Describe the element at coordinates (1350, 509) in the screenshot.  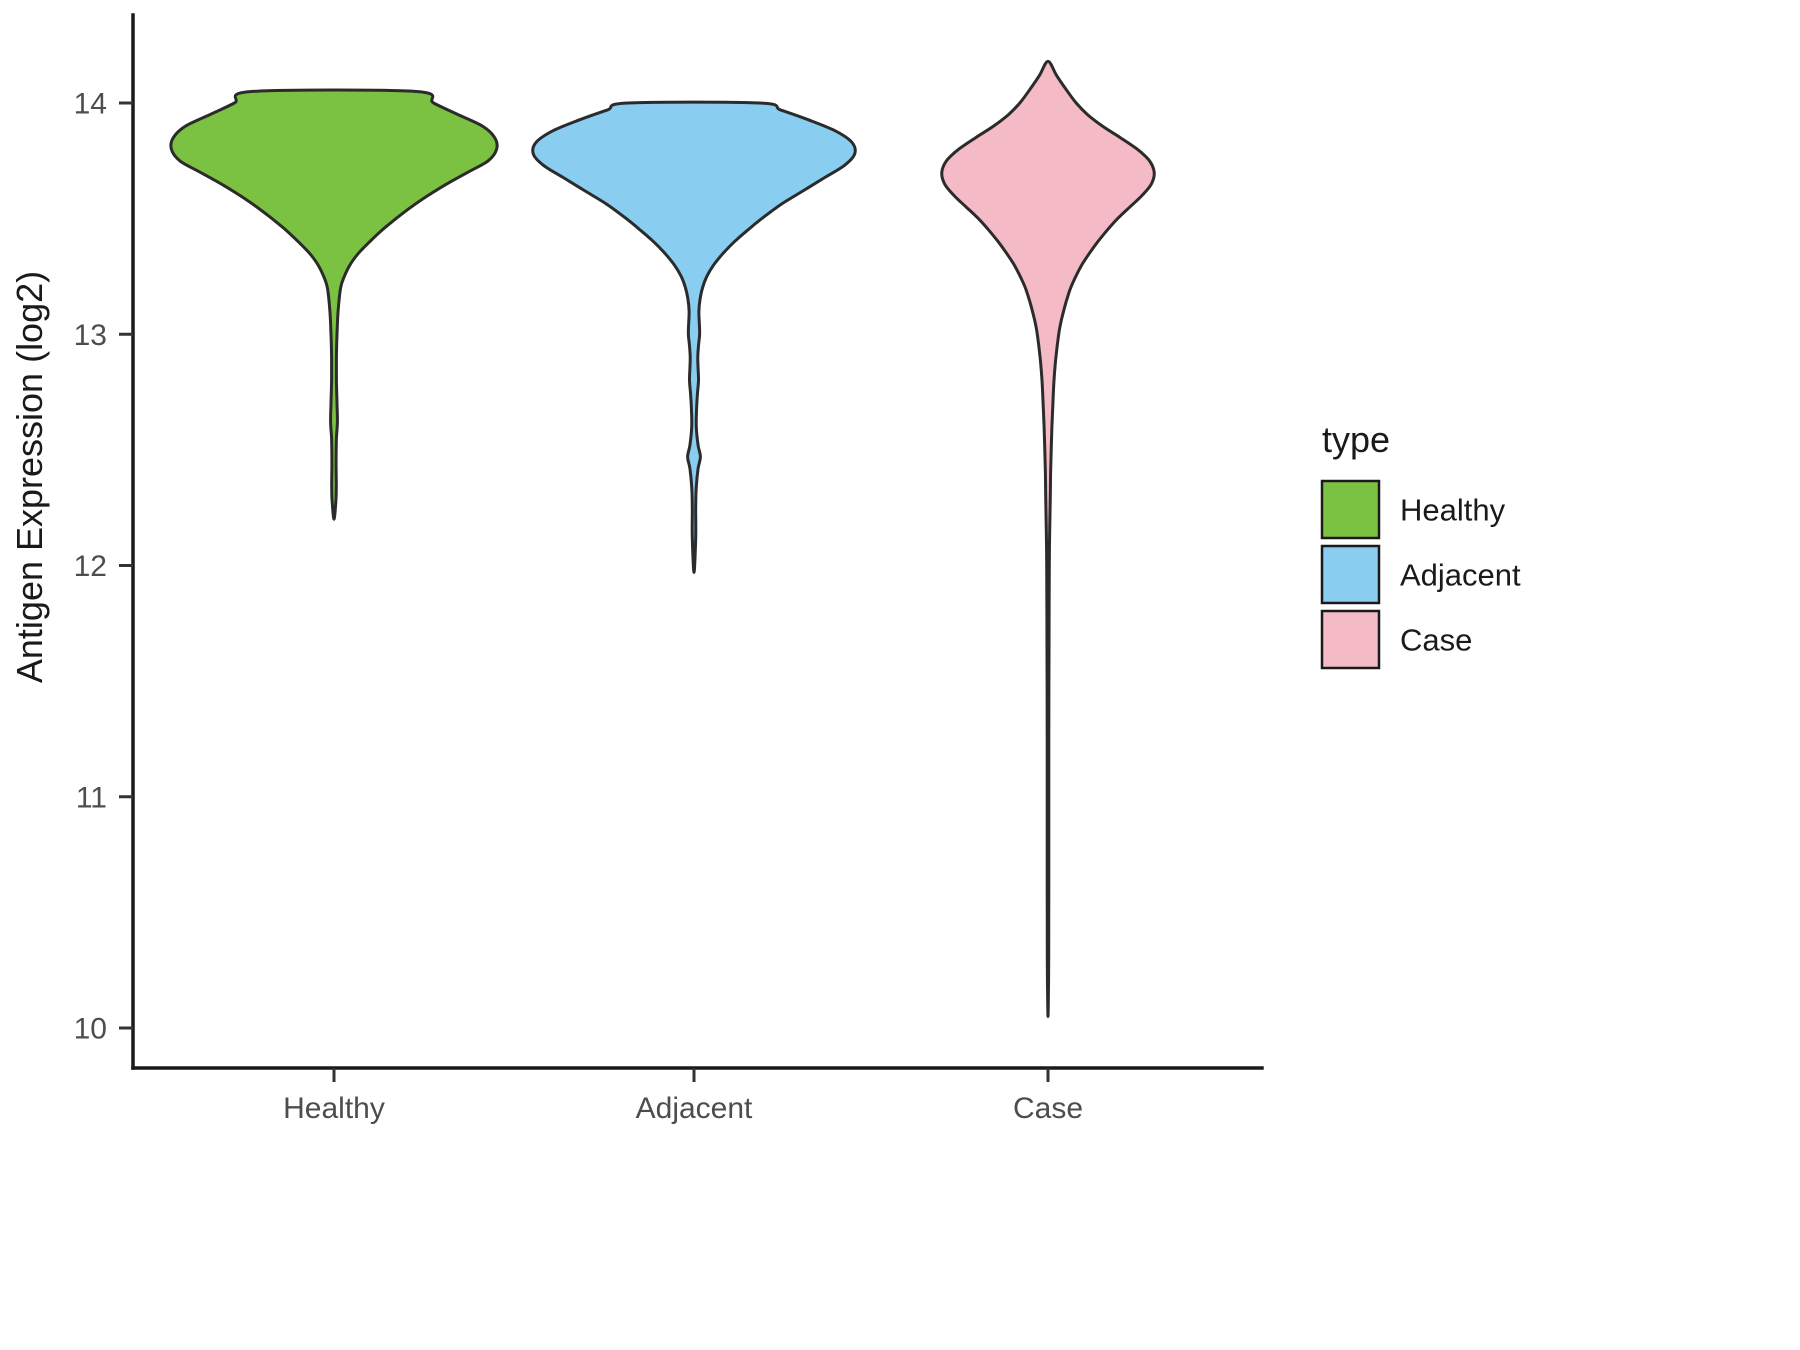
I see `legend-key-healthy` at that location.